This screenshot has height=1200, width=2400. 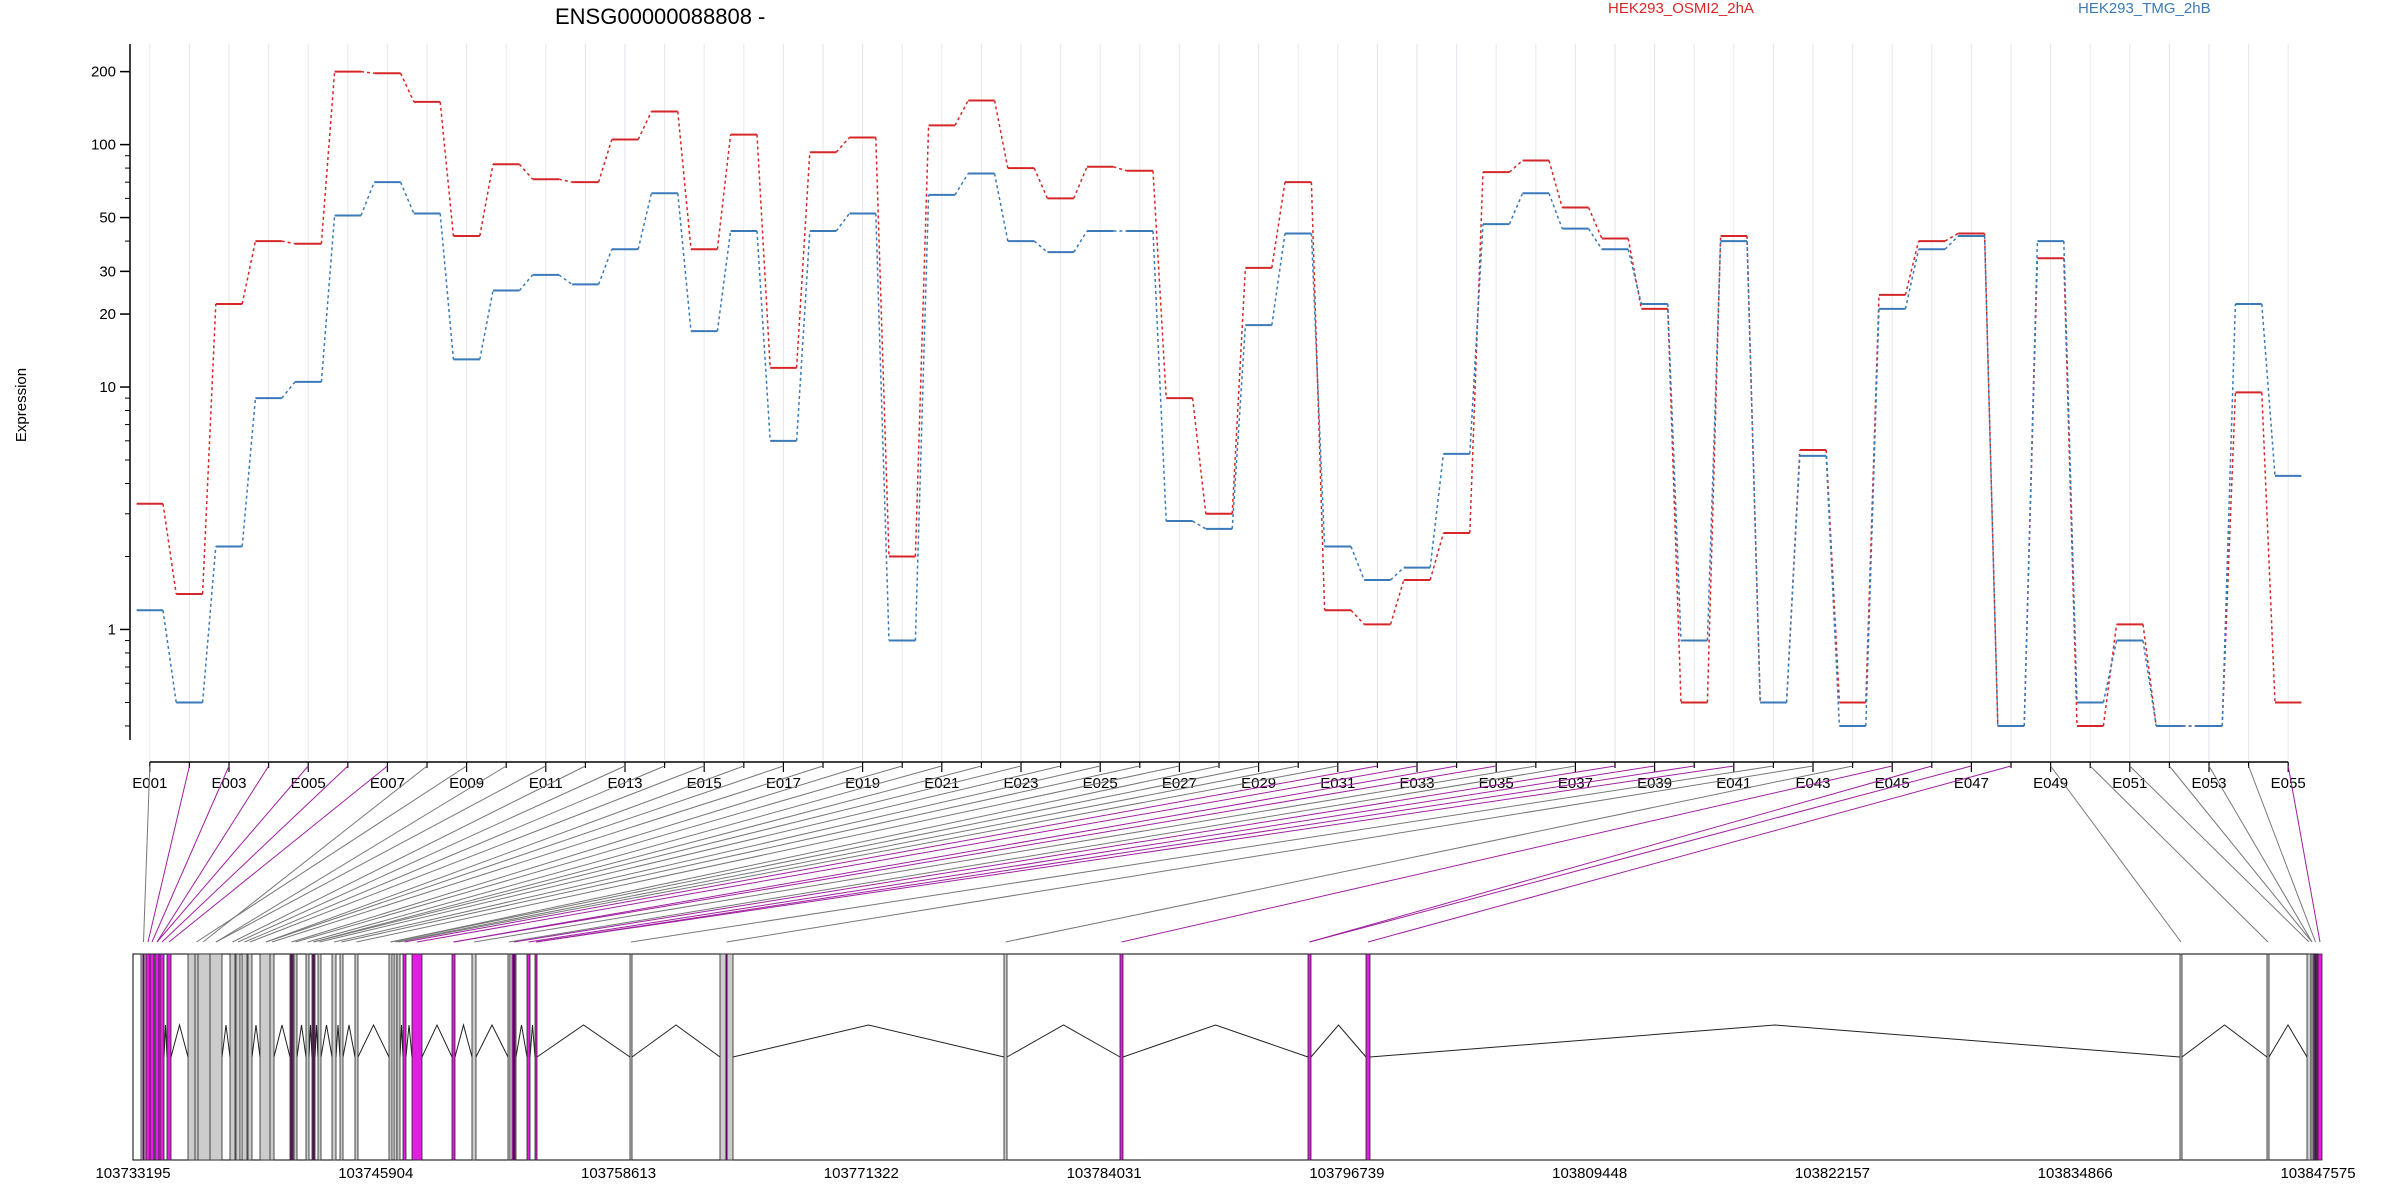 I want to click on x-tick-label: E053, so click(x=2208, y=783).